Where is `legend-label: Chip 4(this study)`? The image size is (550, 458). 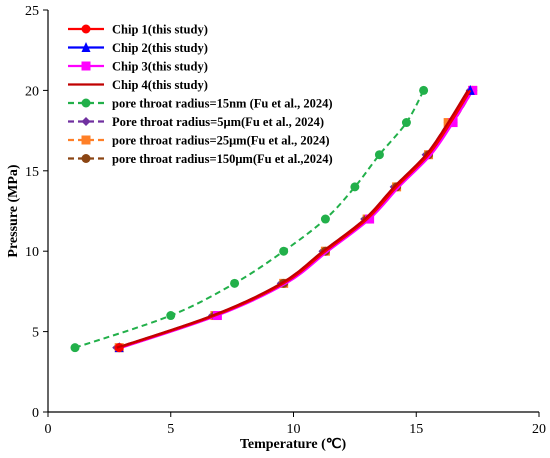
legend-label: Chip 4(this study) is located at coordinates (160, 85).